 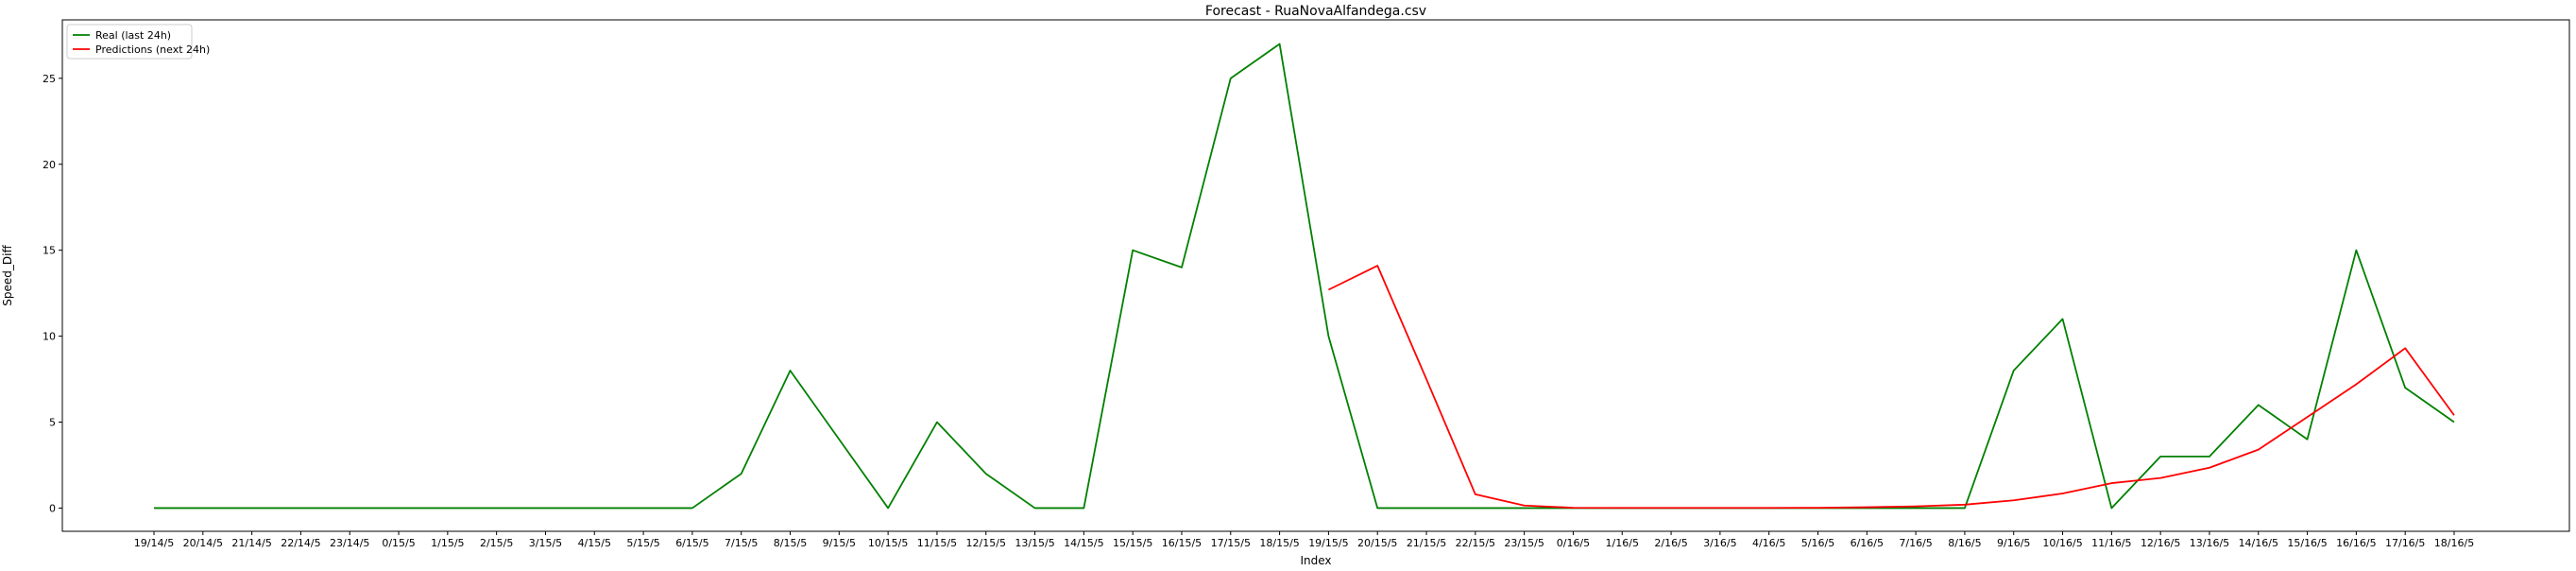 What do you see at coordinates (1316, 561) in the screenshot?
I see `x-axis-label: Index` at bounding box center [1316, 561].